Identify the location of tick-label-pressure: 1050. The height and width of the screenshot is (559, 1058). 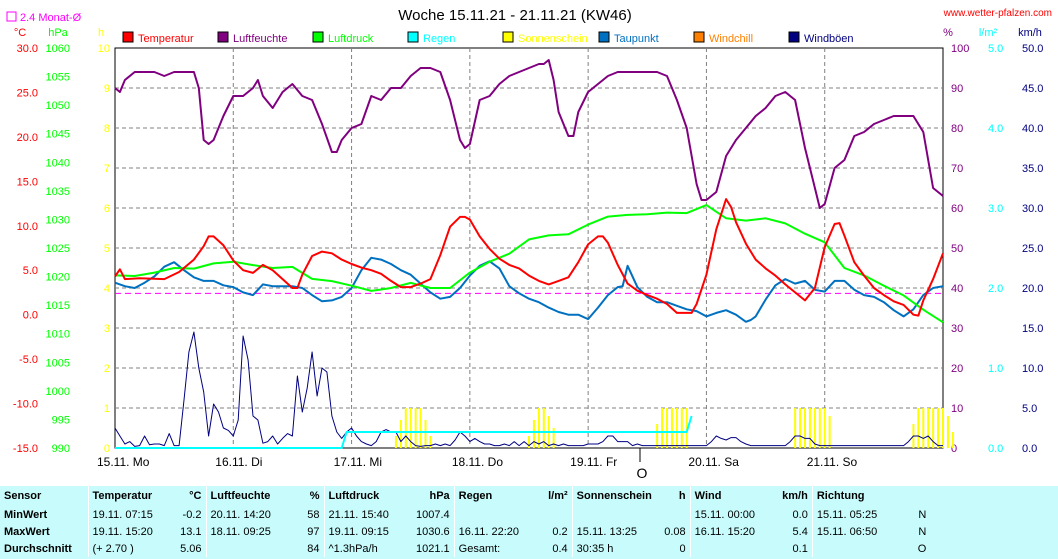
(58, 106).